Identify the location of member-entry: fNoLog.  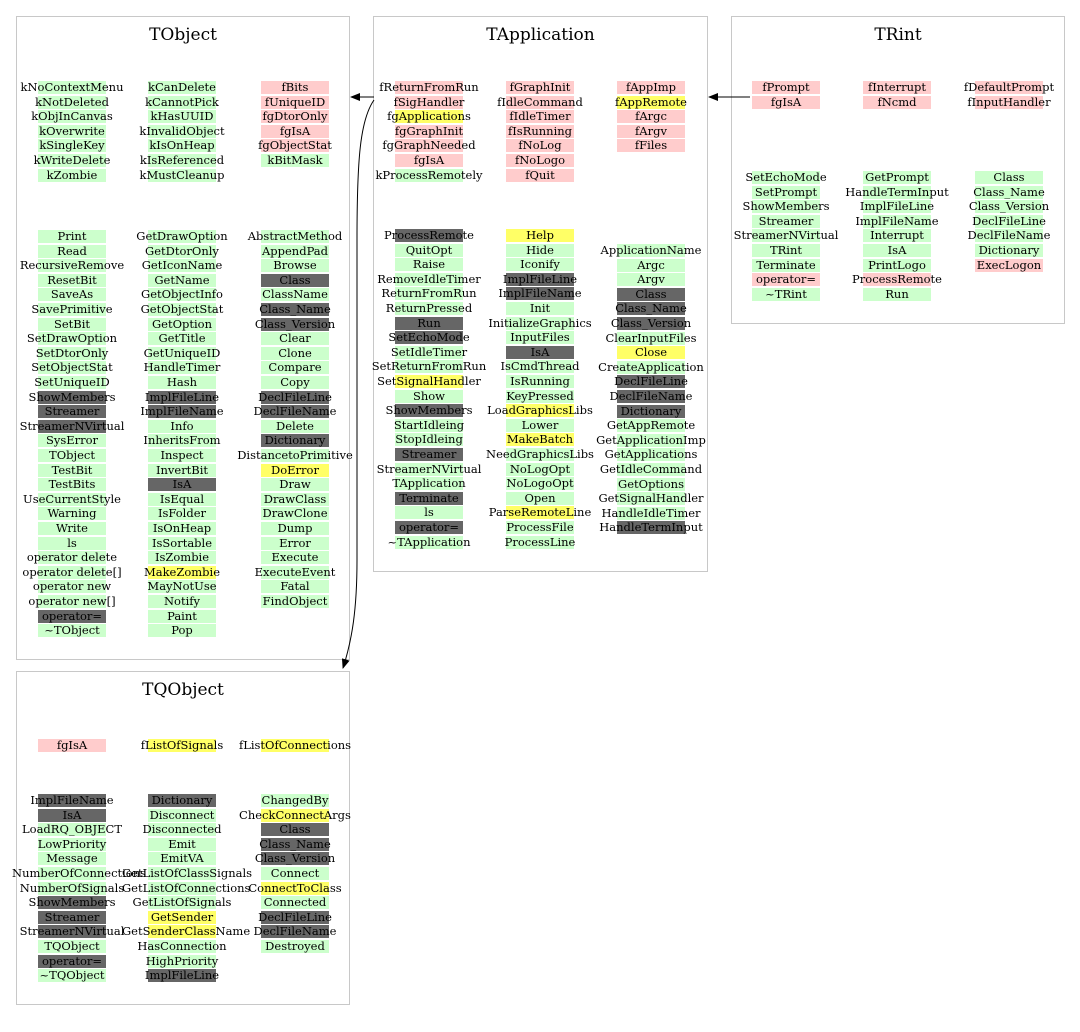
(540, 146).